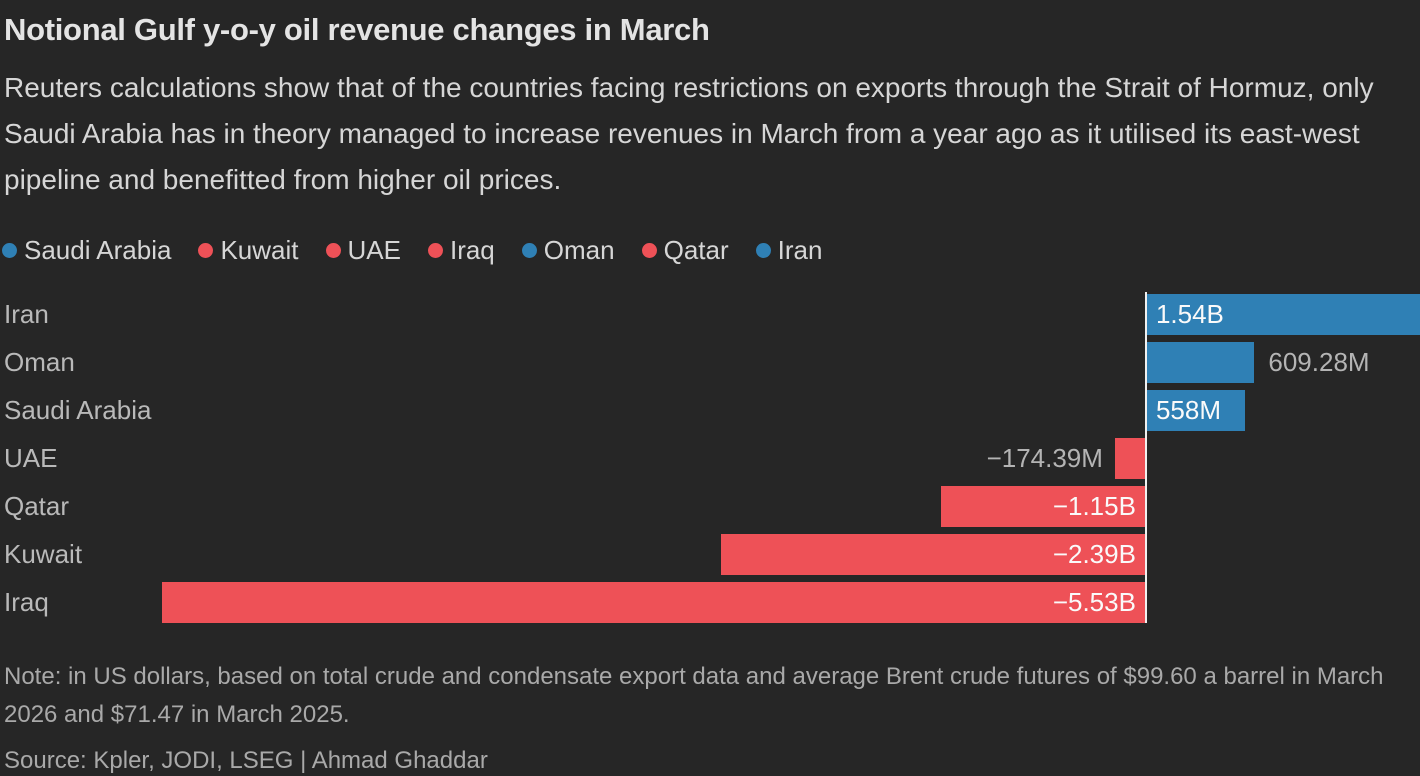 The image size is (1420, 776). I want to click on chart-row-qatar: Qatar −1.15B, so click(710, 506).